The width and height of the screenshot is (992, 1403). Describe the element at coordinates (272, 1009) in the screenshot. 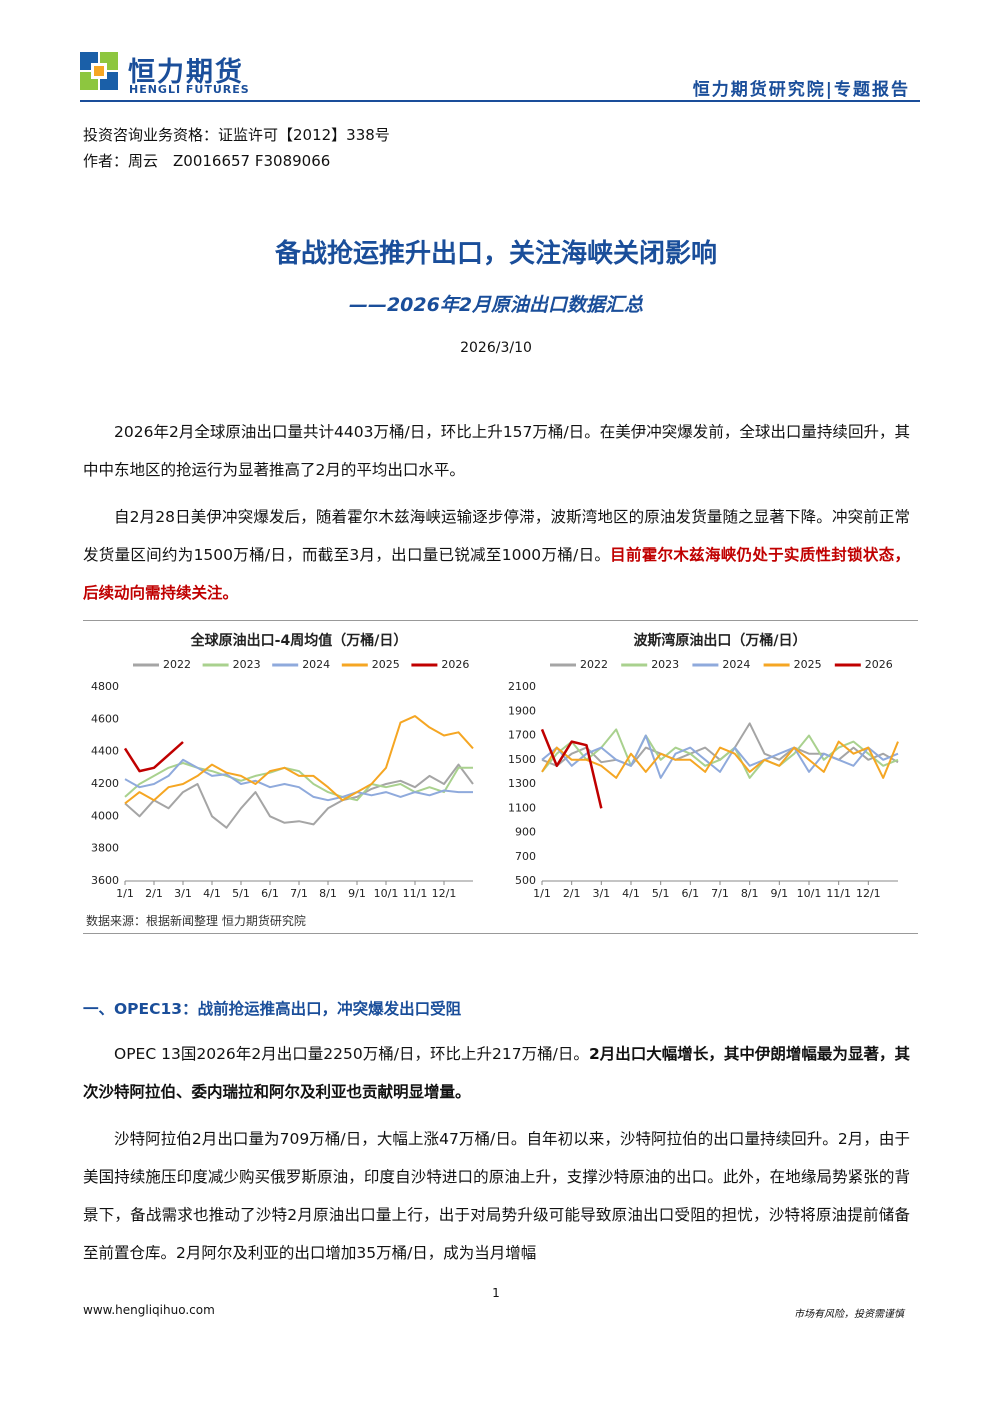

I see `section-heading: 一、OPEC13：战前抢运推高出口，冲突爆发出口受阻` at that location.